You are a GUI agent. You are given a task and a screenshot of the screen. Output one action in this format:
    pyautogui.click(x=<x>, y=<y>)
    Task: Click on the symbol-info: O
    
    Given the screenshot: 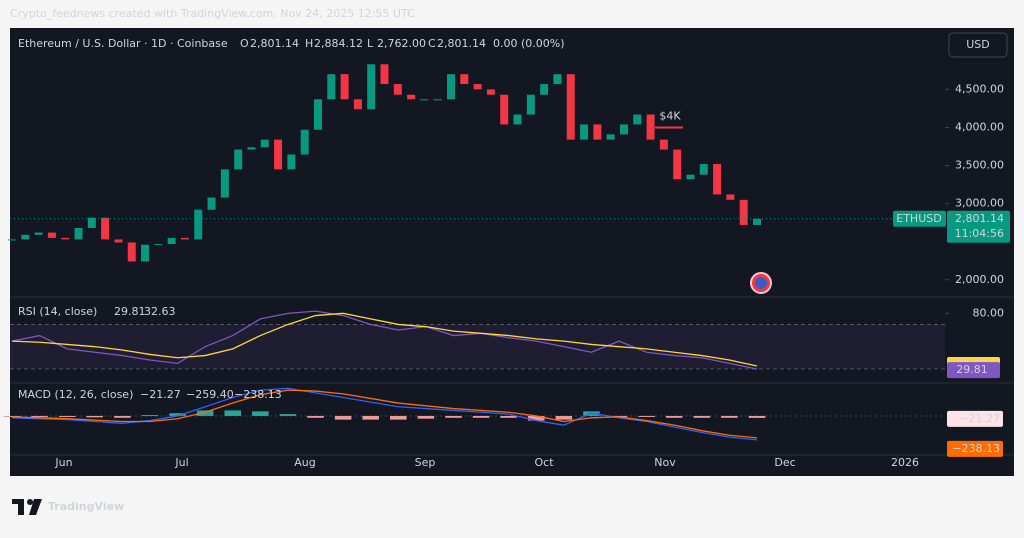 What is the action you would take?
    pyautogui.click(x=244, y=43)
    